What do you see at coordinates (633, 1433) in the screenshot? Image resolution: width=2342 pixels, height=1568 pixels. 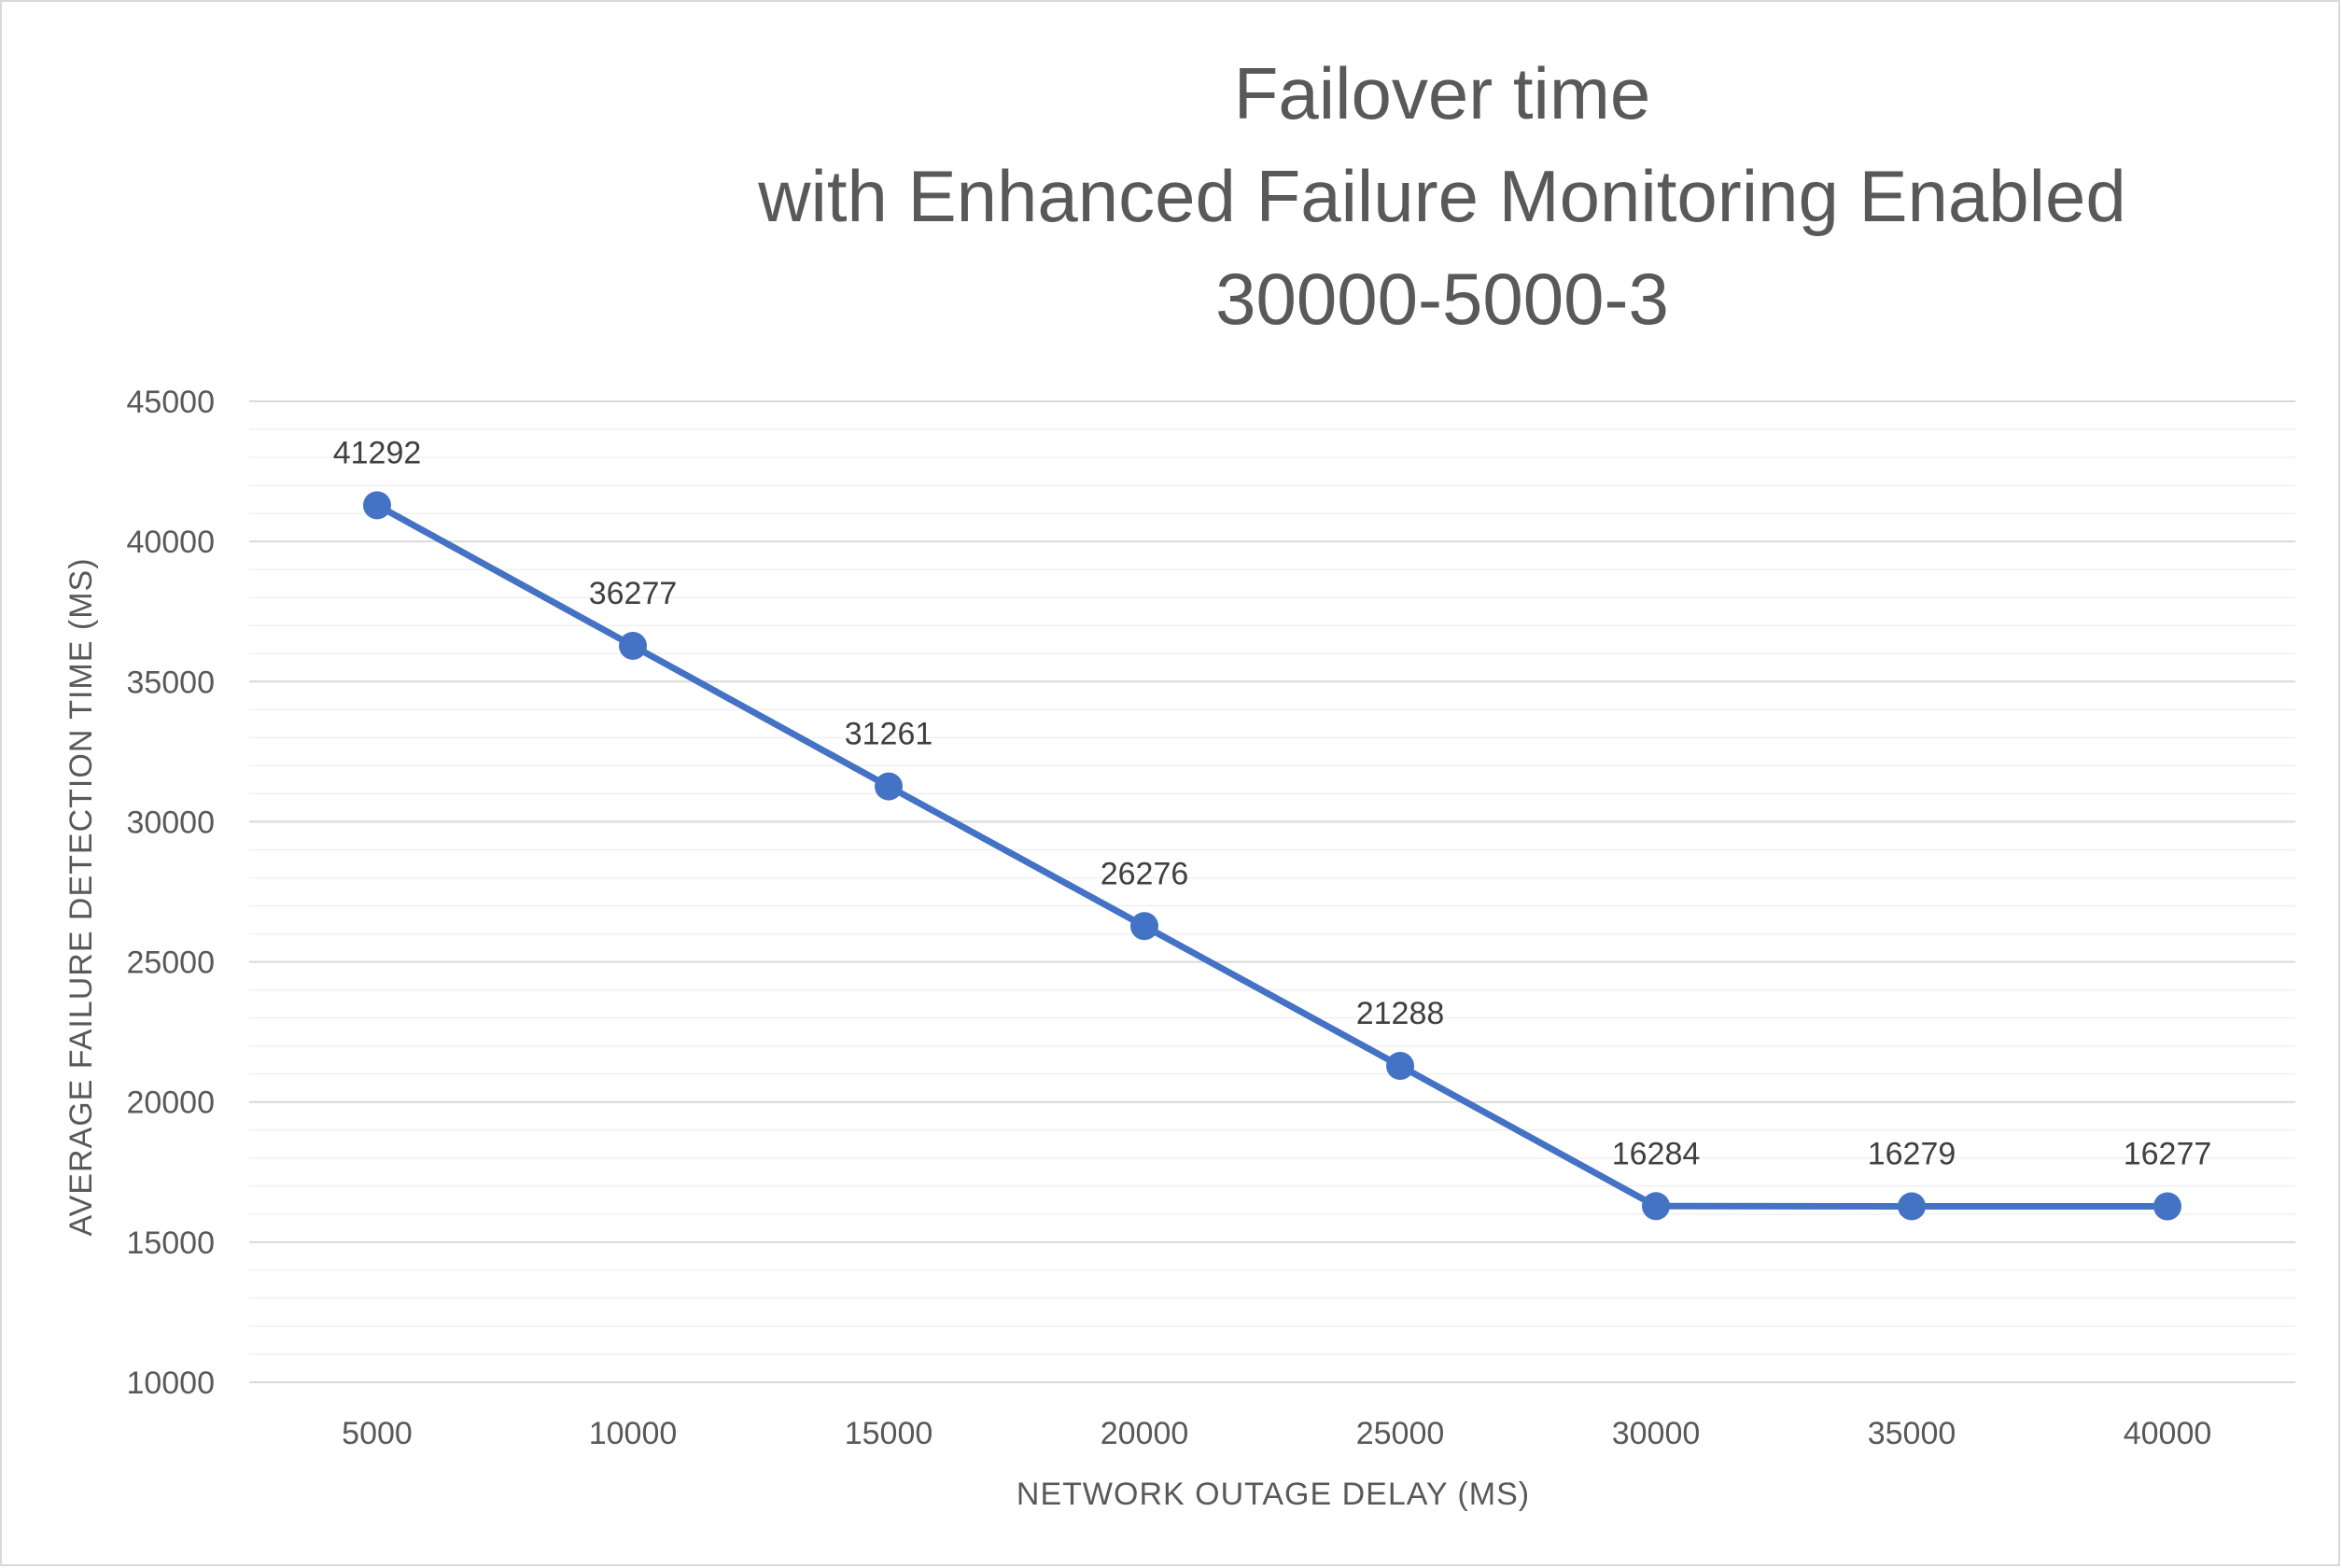 I see `x-tick-label: 10000` at bounding box center [633, 1433].